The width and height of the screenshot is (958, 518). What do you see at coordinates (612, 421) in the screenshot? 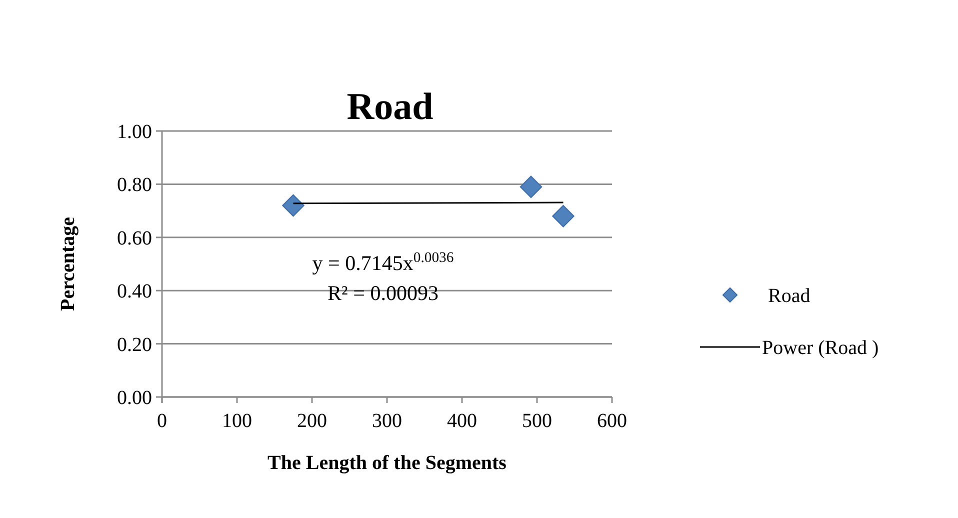
I see `x-tick-label: 600` at bounding box center [612, 421].